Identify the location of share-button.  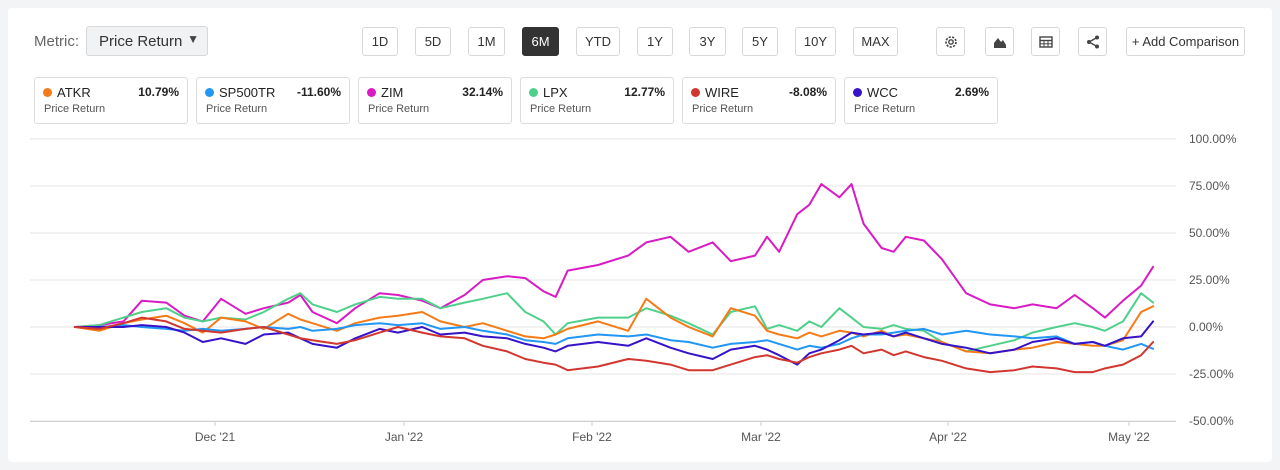
(1092, 41).